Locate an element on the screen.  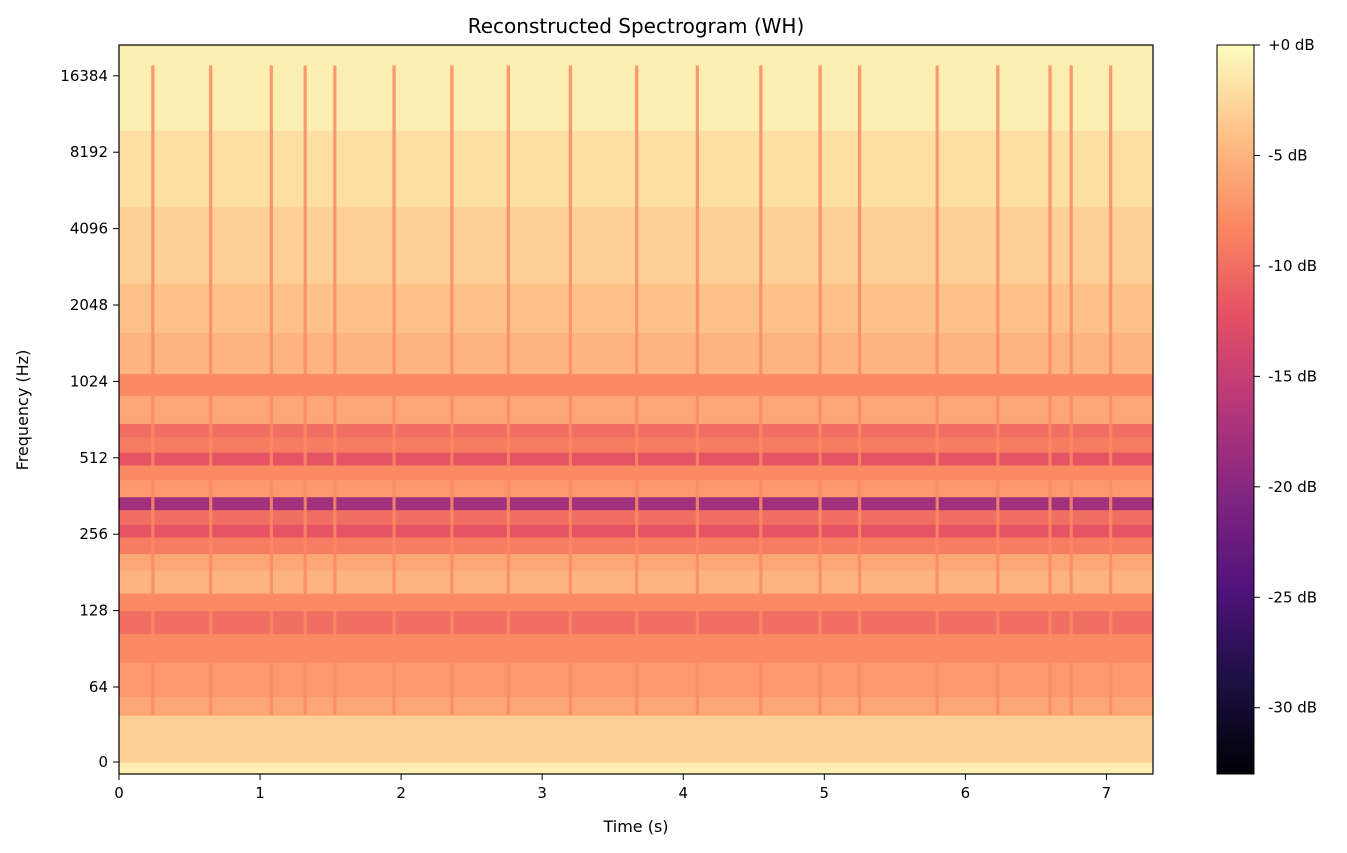
colorbar-tick-label: +0 dB is located at coordinates (1291, 45).